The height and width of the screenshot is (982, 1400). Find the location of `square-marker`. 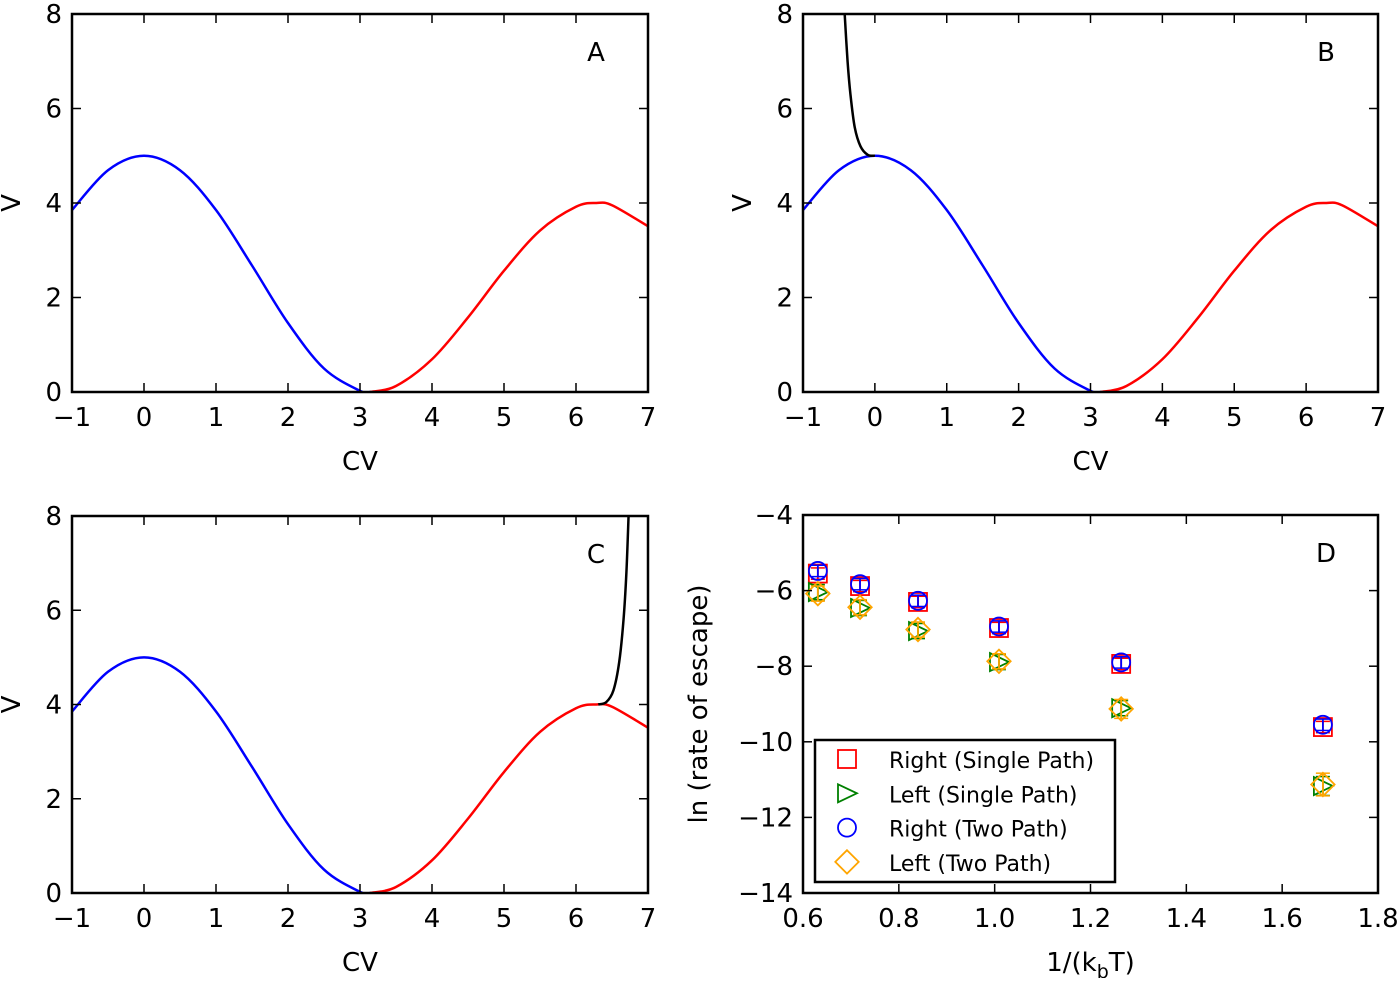

square-marker is located at coordinates (847, 759).